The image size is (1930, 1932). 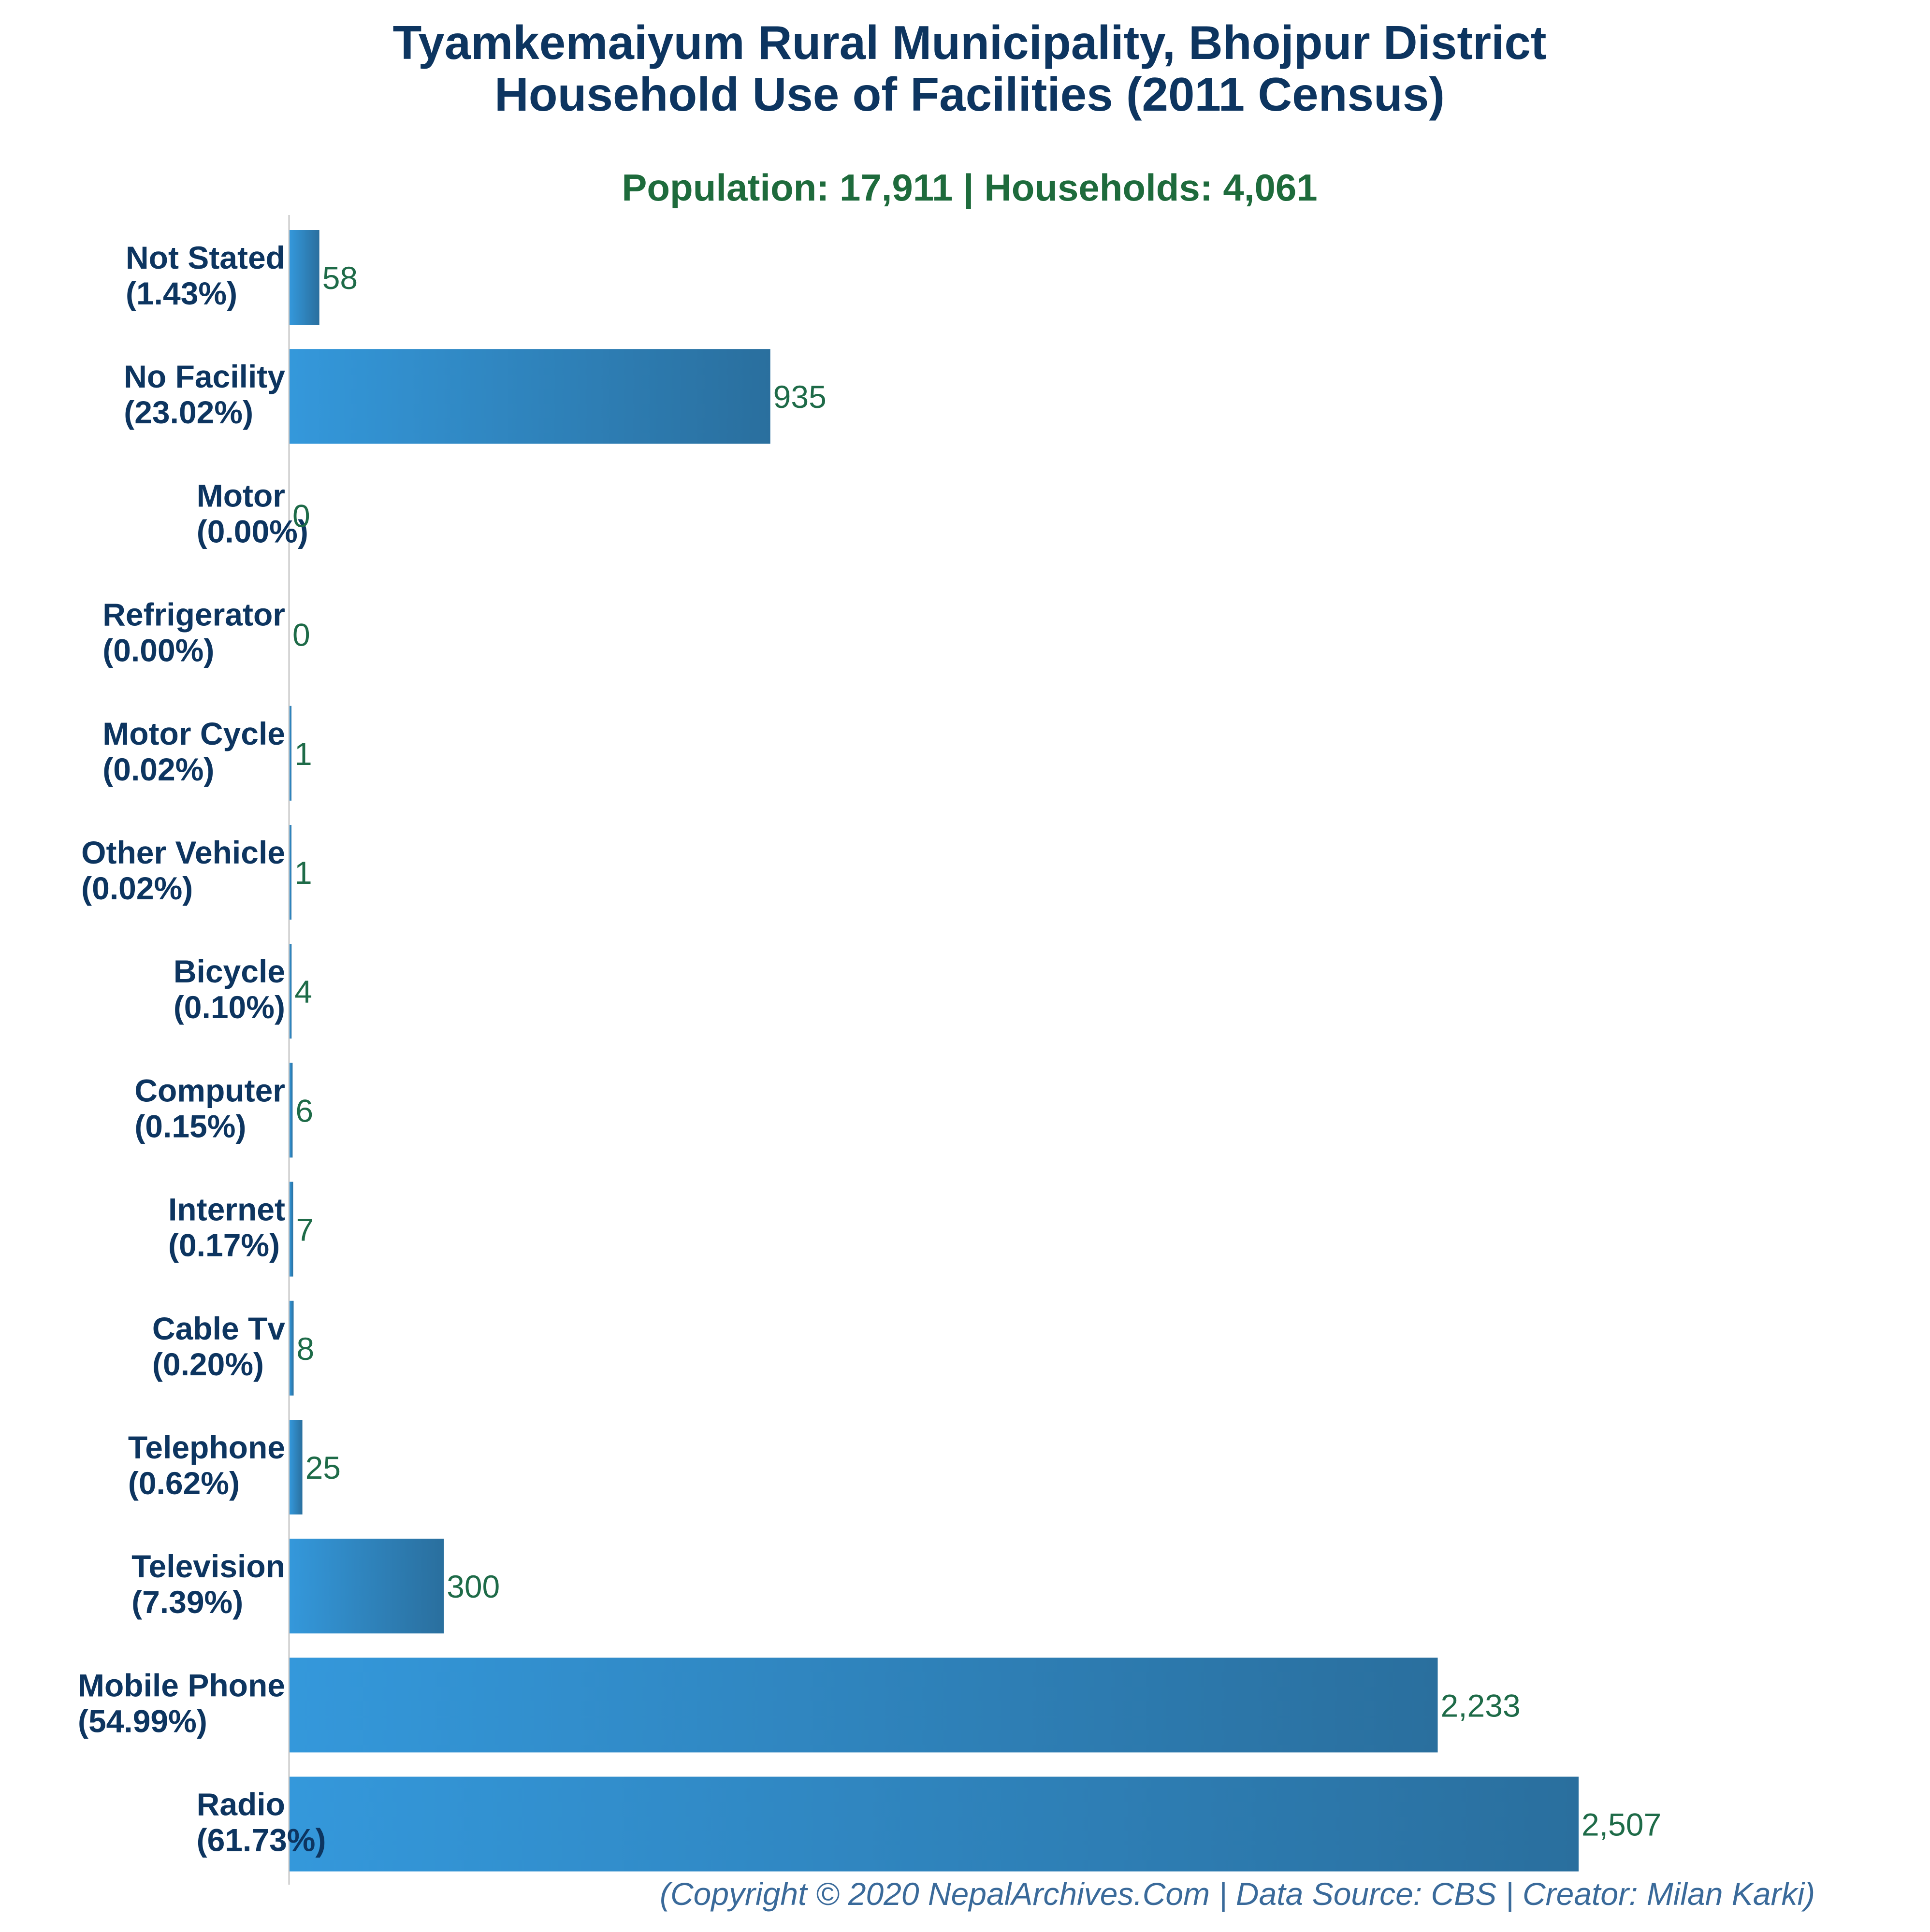 What do you see at coordinates (241, 495) in the screenshot?
I see `category-label-motor: Motor` at bounding box center [241, 495].